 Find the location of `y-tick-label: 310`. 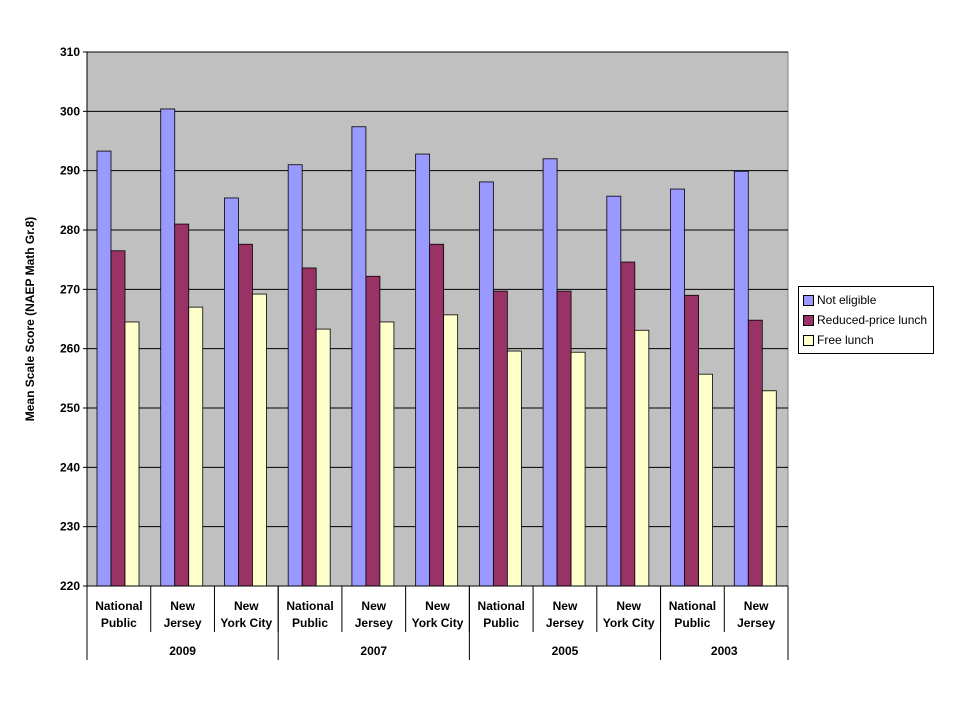

y-tick-label: 310 is located at coordinates (70, 52).